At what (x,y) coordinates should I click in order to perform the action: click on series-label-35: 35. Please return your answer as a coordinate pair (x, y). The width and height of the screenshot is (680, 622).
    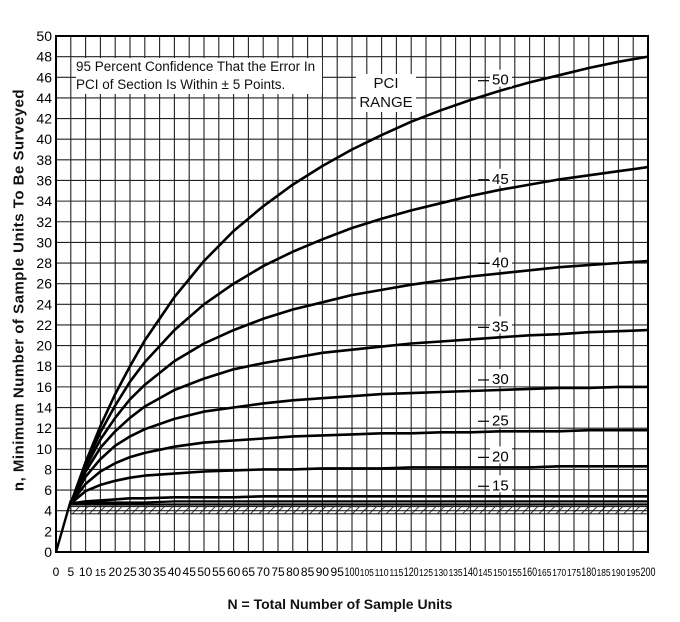
    Looking at the image, I should click on (500, 326).